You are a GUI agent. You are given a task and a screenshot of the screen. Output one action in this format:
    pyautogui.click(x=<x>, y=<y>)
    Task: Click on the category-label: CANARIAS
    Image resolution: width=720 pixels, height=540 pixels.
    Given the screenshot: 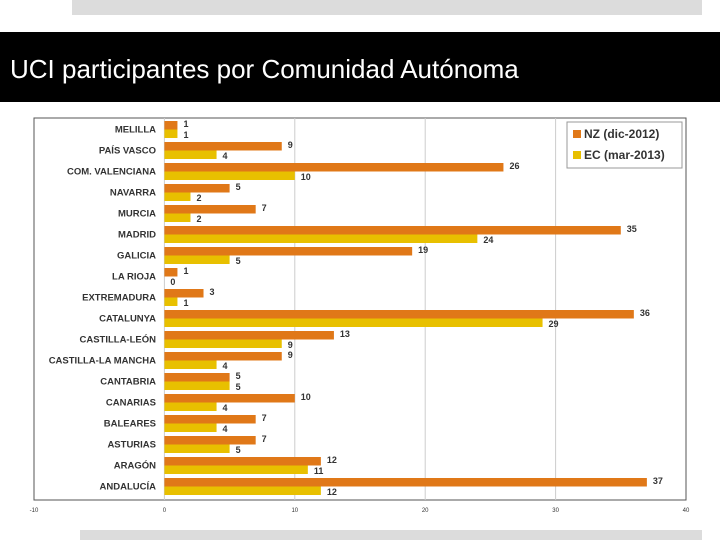 What is the action you would take?
    pyautogui.click(x=131, y=403)
    